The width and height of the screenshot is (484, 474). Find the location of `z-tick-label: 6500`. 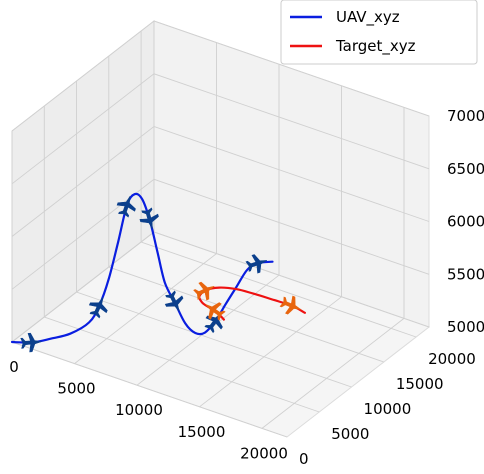

z-tick-label: 6500 is located at coordinates (465, 169).